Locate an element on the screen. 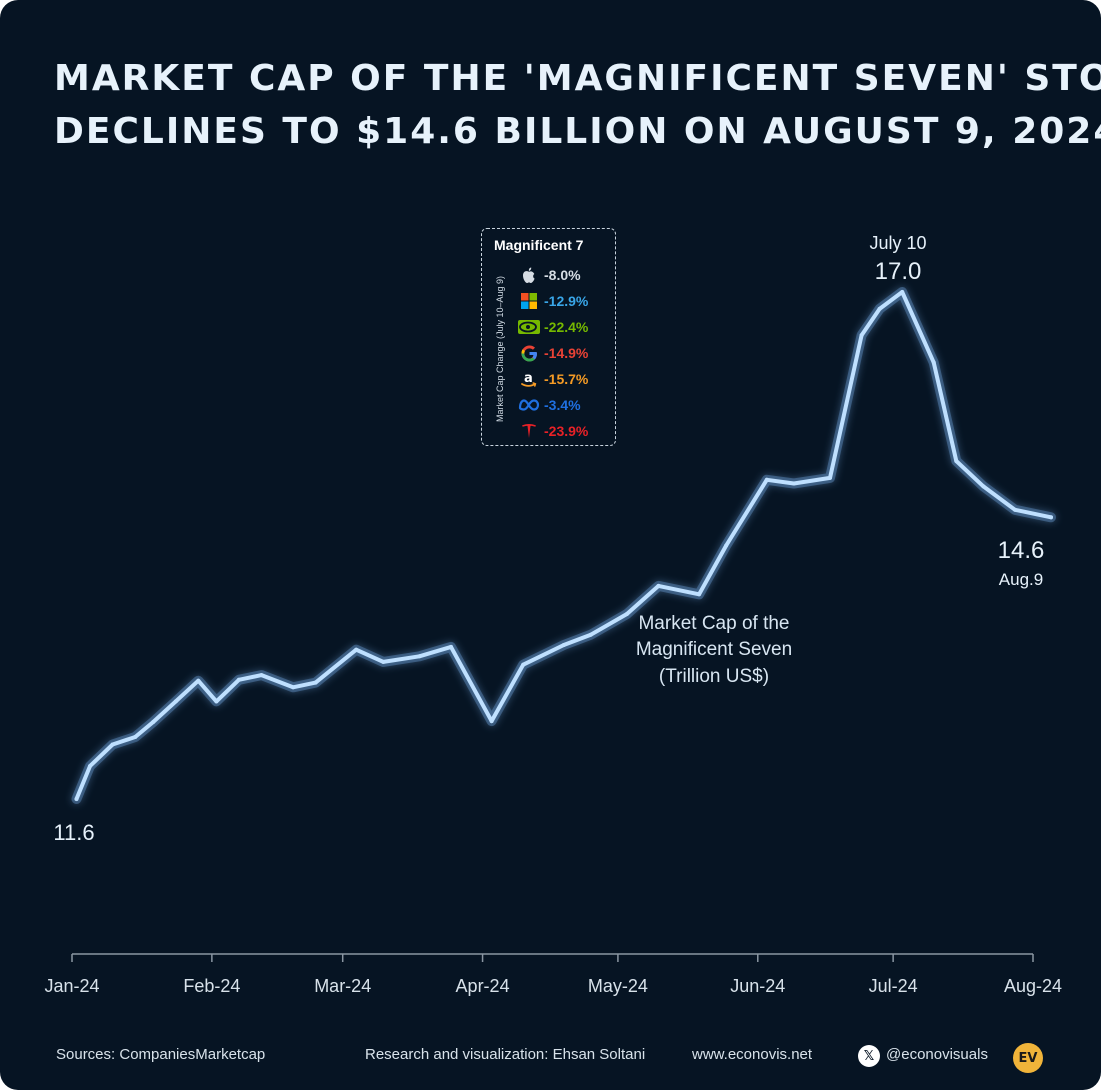 The height and width of the screenshot is (1090, 1101). end-date-label: Aug.9 is located at coordinates (1021, 579).